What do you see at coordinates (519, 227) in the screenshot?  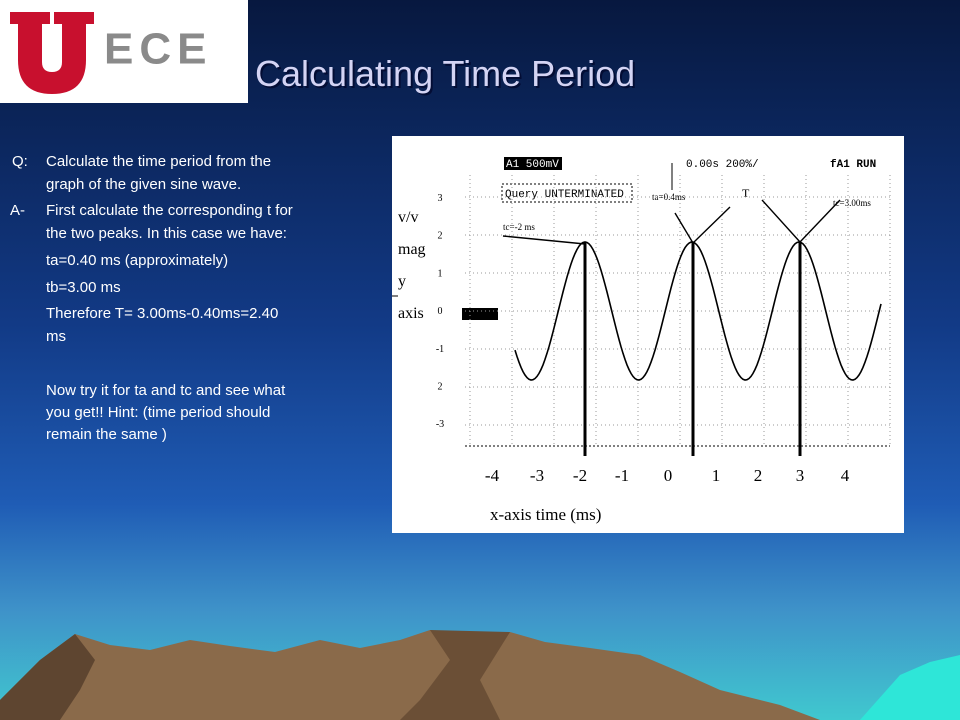 I see `annotation: tc=-2 ms` at bounding box center [519, 227].